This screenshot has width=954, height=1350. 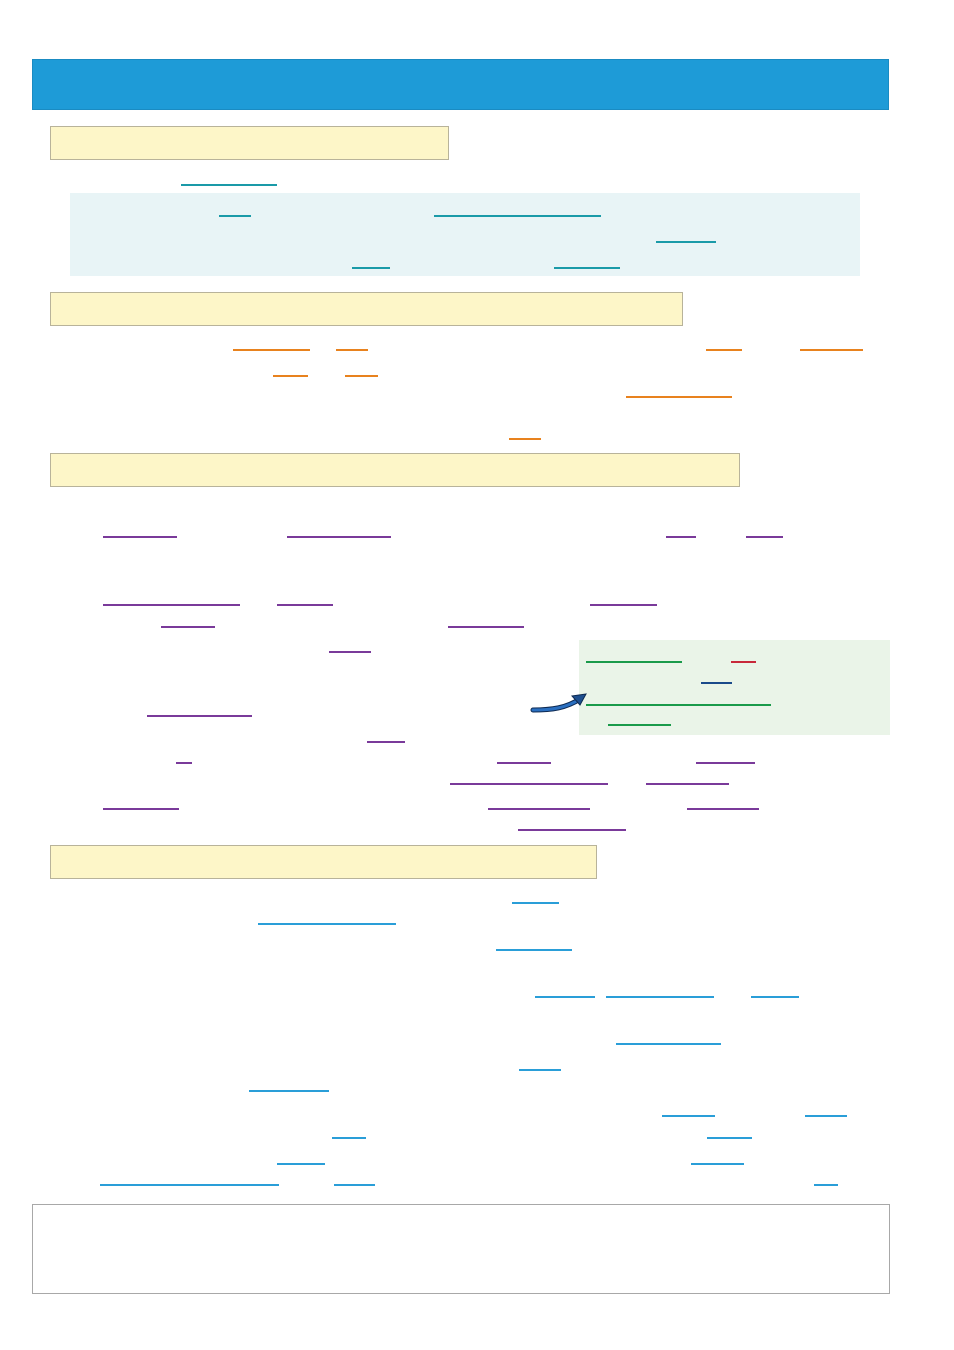 I want to click on curved-arrow-icon, so click(x=560, y=703).